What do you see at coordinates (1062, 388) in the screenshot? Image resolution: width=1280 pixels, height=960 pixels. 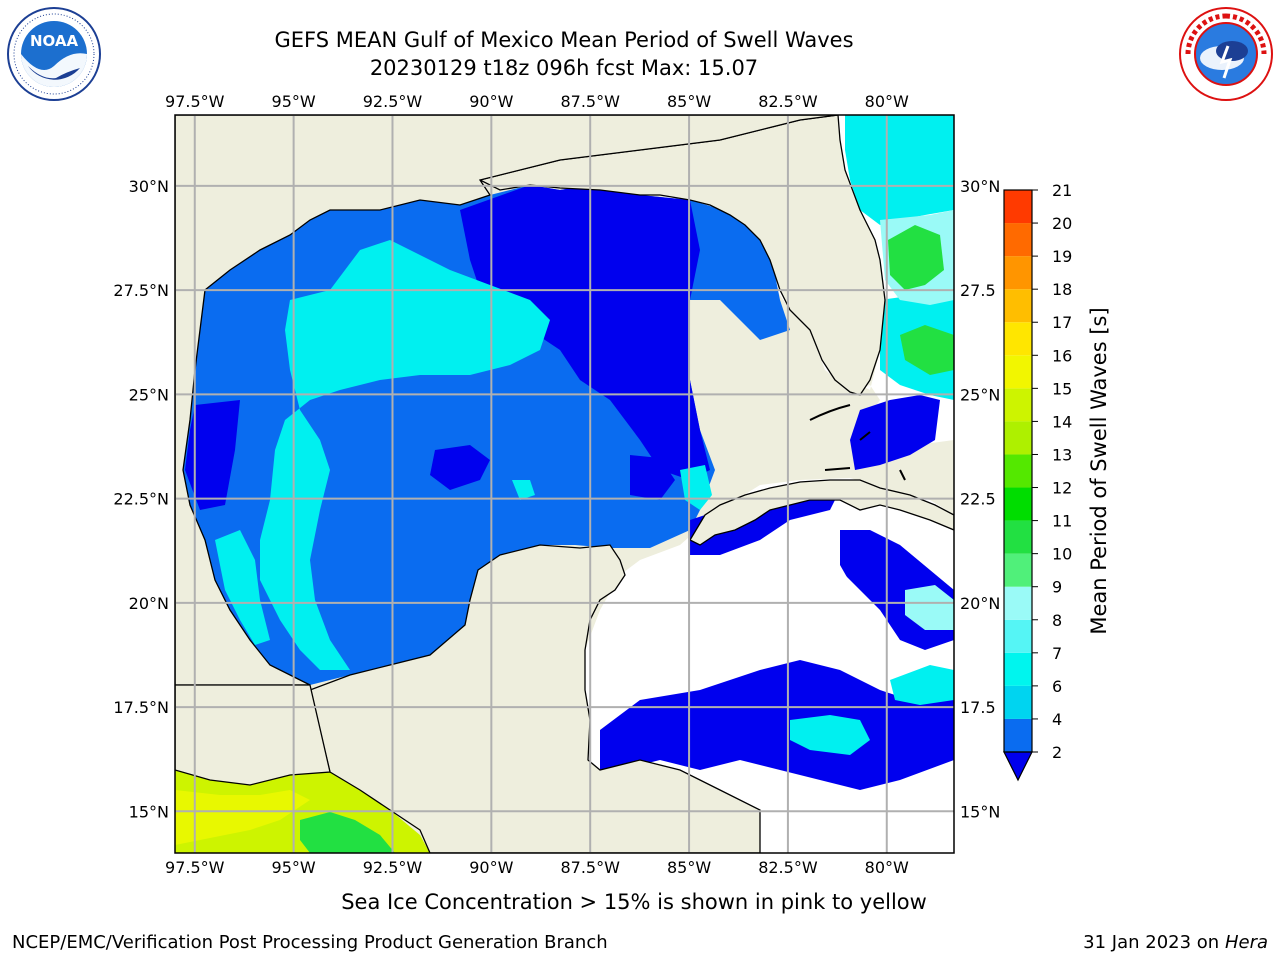 I see `colorbar-tick-label: 15` at bounding box center [1062, 388].